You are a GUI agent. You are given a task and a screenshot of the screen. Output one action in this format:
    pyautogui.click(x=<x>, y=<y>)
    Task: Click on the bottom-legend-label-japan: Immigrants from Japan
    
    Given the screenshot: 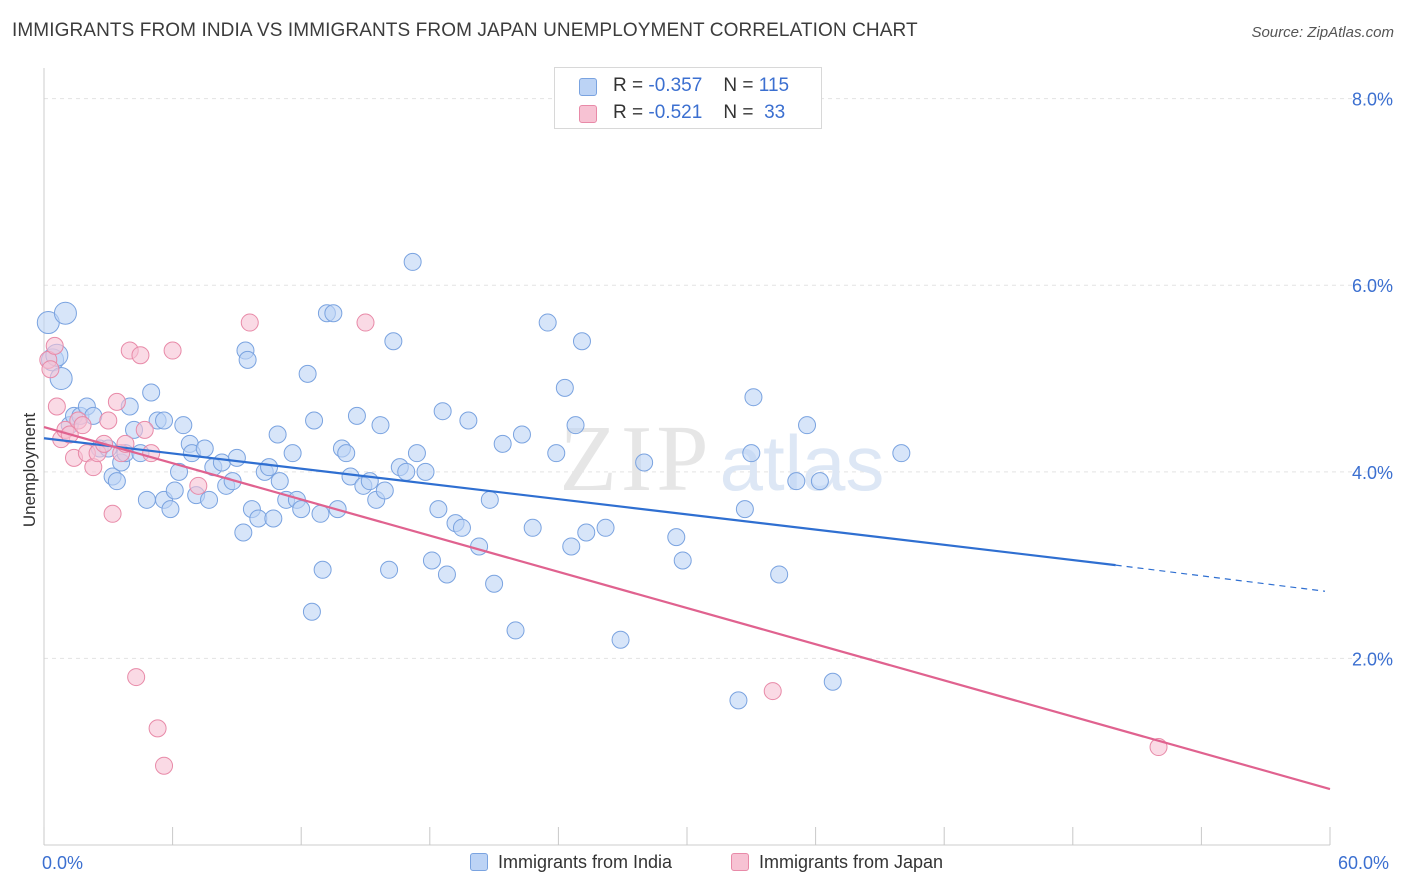 What is the action you would take?
    pyautogui.click(x=851, y=862)
    